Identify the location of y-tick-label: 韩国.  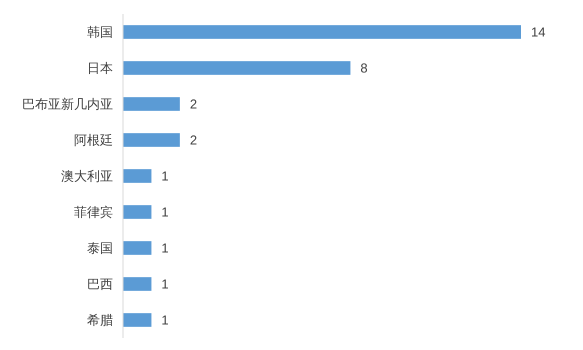
(100, 32).